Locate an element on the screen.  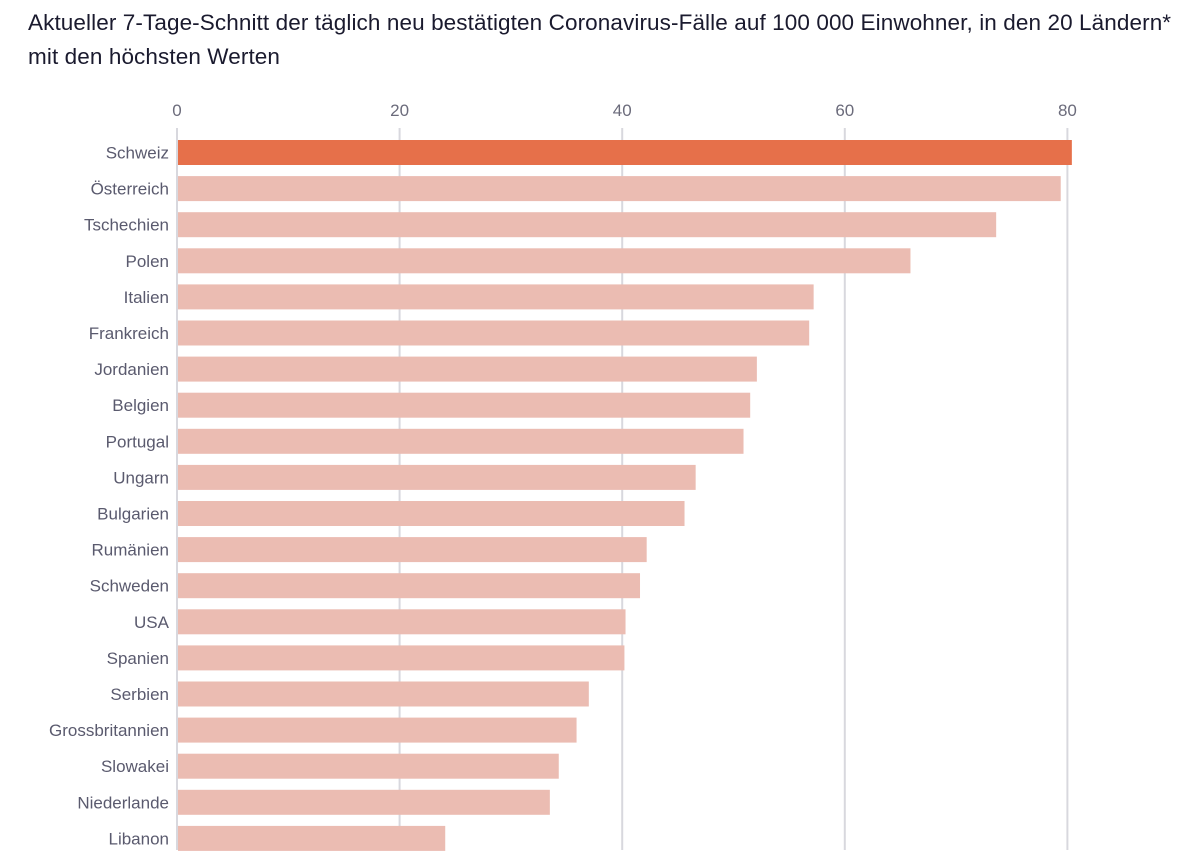
category-label: Libanon is located at coordinates (138, 838).